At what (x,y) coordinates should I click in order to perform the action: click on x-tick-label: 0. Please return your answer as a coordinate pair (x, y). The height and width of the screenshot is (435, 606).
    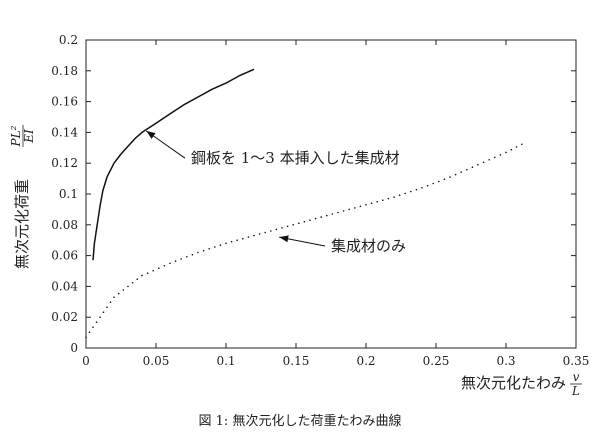
    Looking at the image, I should click on (86, 361).